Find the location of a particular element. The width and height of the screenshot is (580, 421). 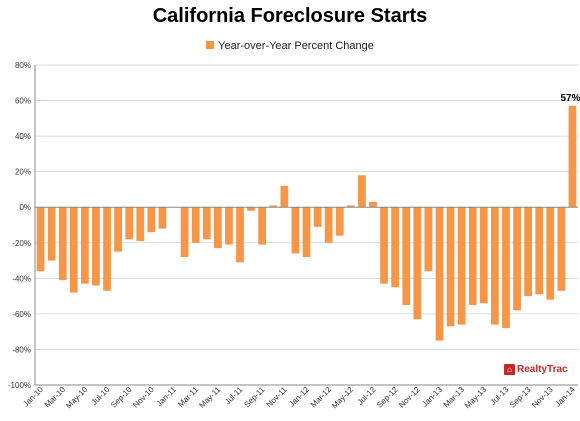

data-label: 57% is located at coordinates (570, 98).